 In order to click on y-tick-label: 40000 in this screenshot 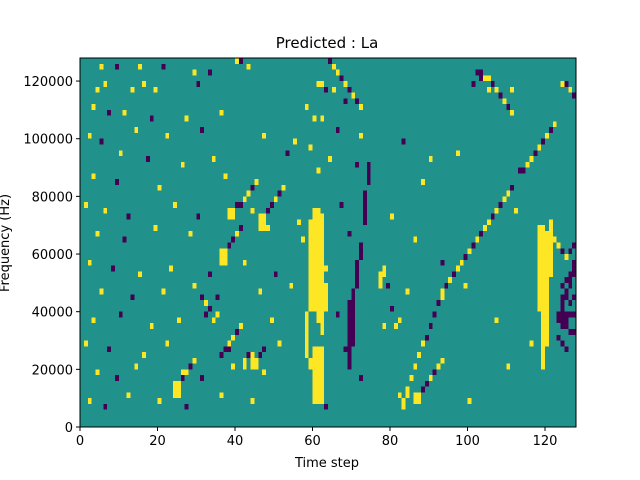, I will do `click(52, 313)`.